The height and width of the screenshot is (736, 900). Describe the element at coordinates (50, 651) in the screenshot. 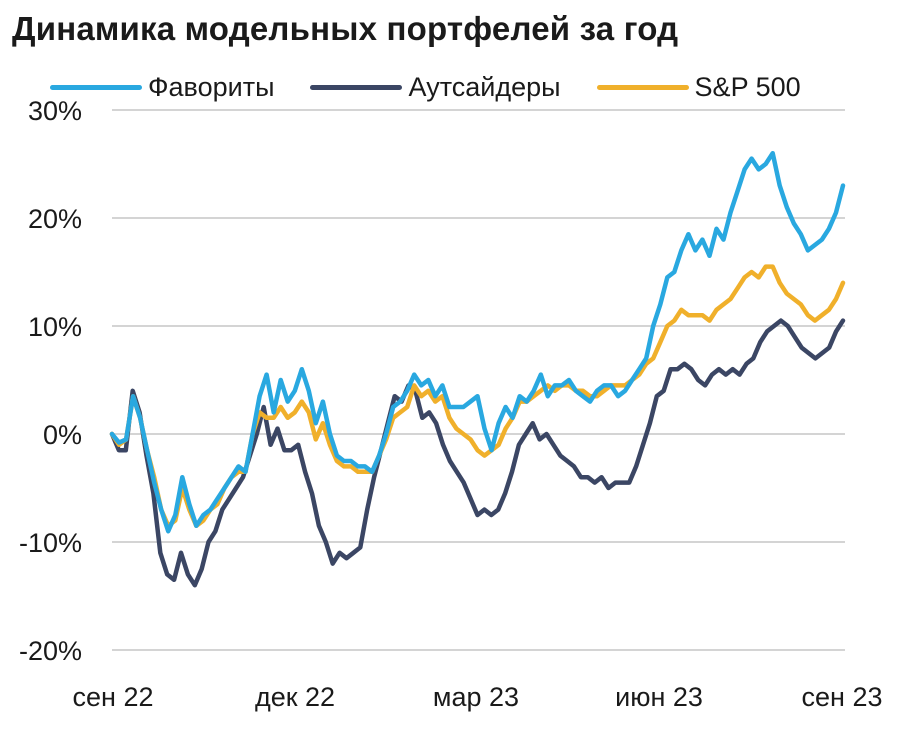

I see `y-tick-label: -20%` at that location.